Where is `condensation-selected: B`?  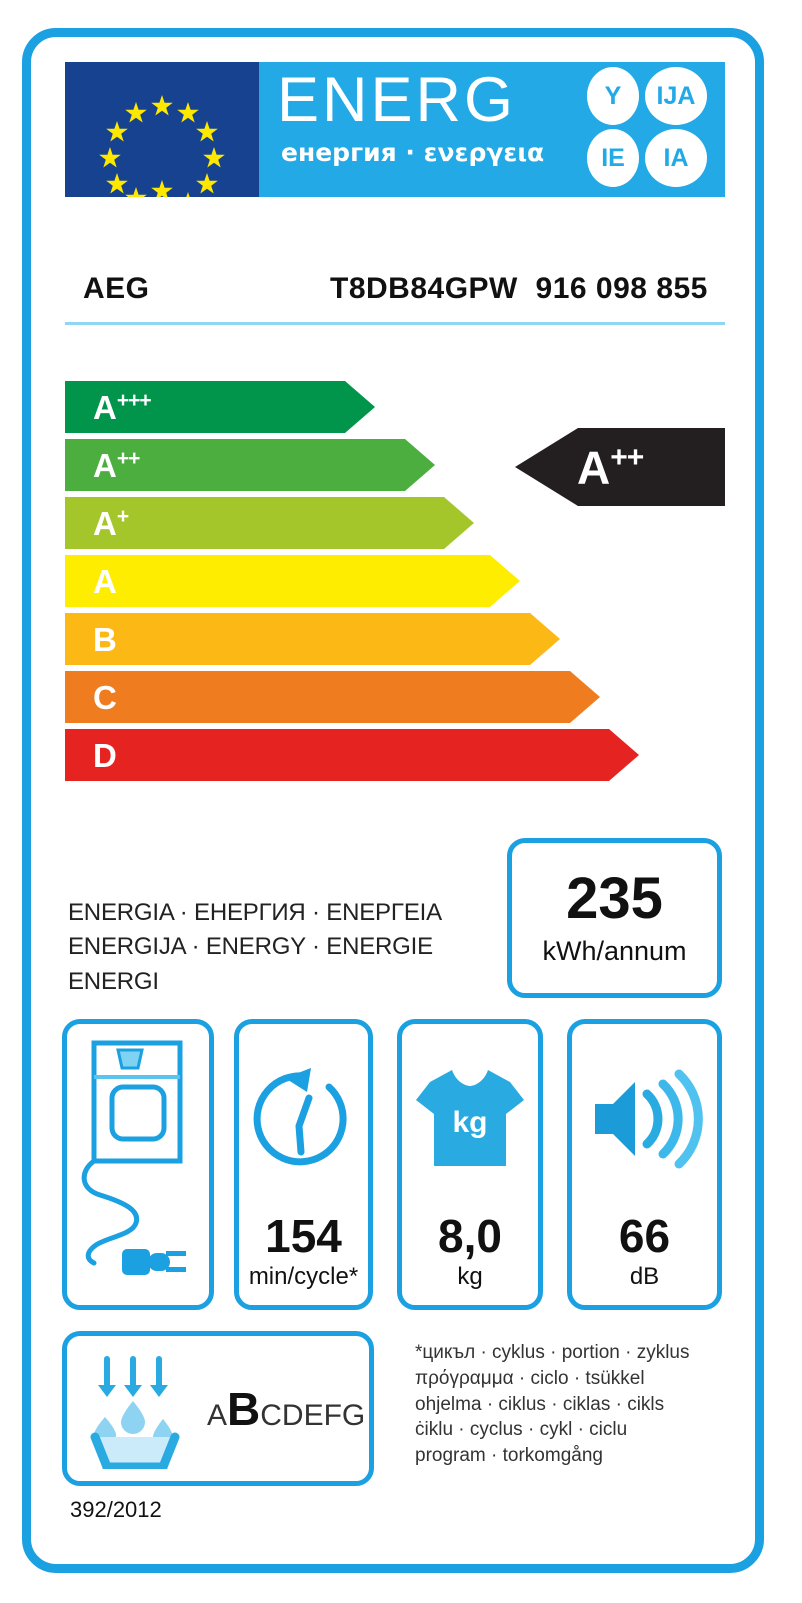 condensation-selected: B is located at coordinates (244, 1408).